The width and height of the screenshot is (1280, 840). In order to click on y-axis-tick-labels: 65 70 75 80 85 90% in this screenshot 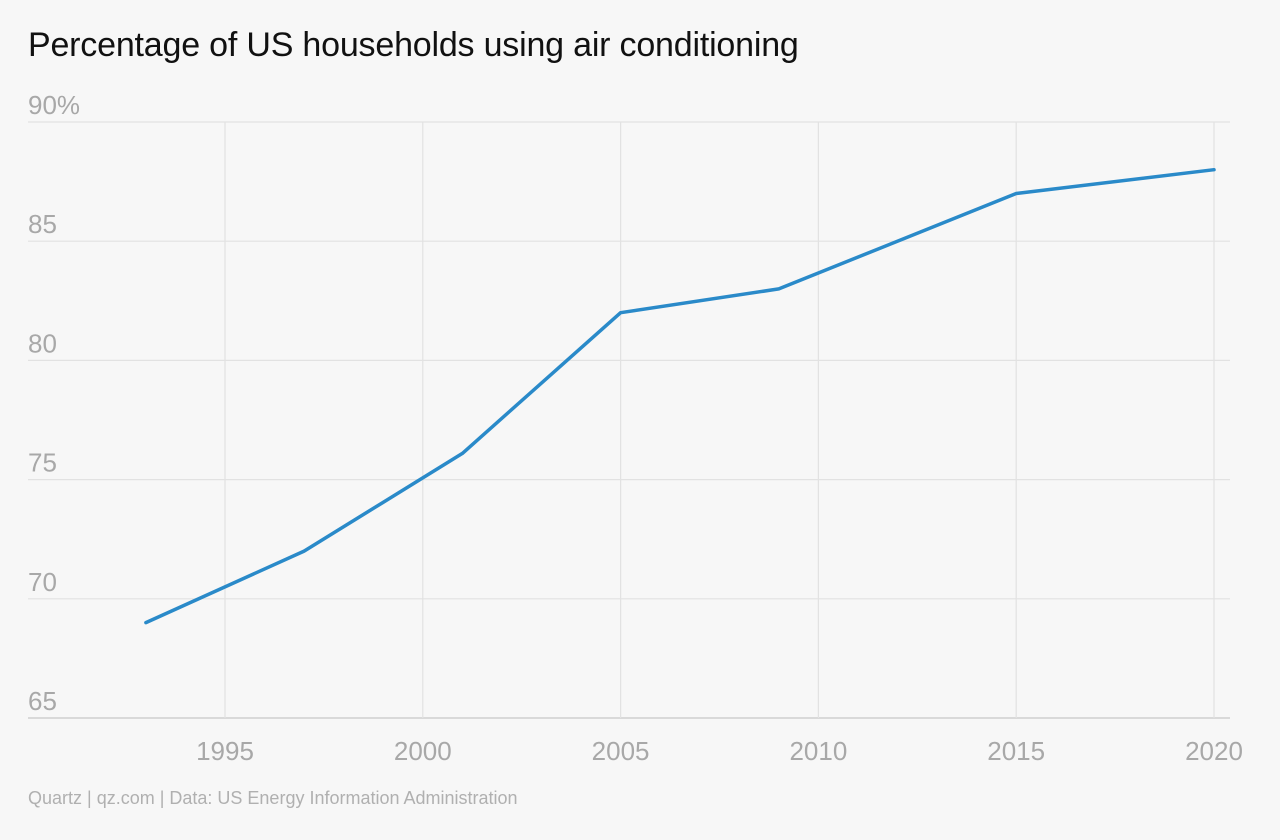, I will do `click(54, 403)`.